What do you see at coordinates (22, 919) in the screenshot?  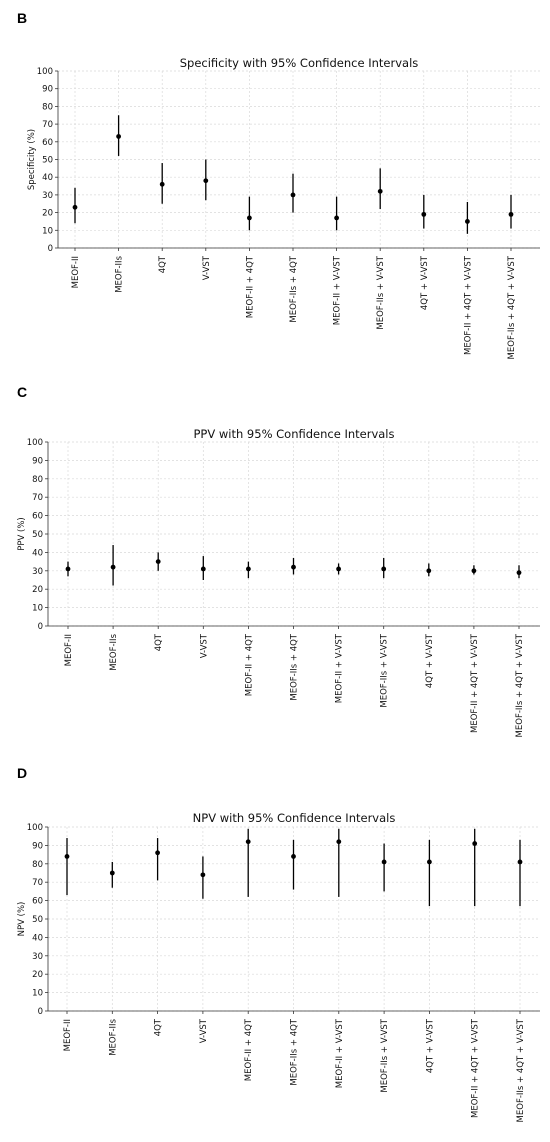 I see `y-axis-label: NPV (%)` at bounding box center [22, 919].